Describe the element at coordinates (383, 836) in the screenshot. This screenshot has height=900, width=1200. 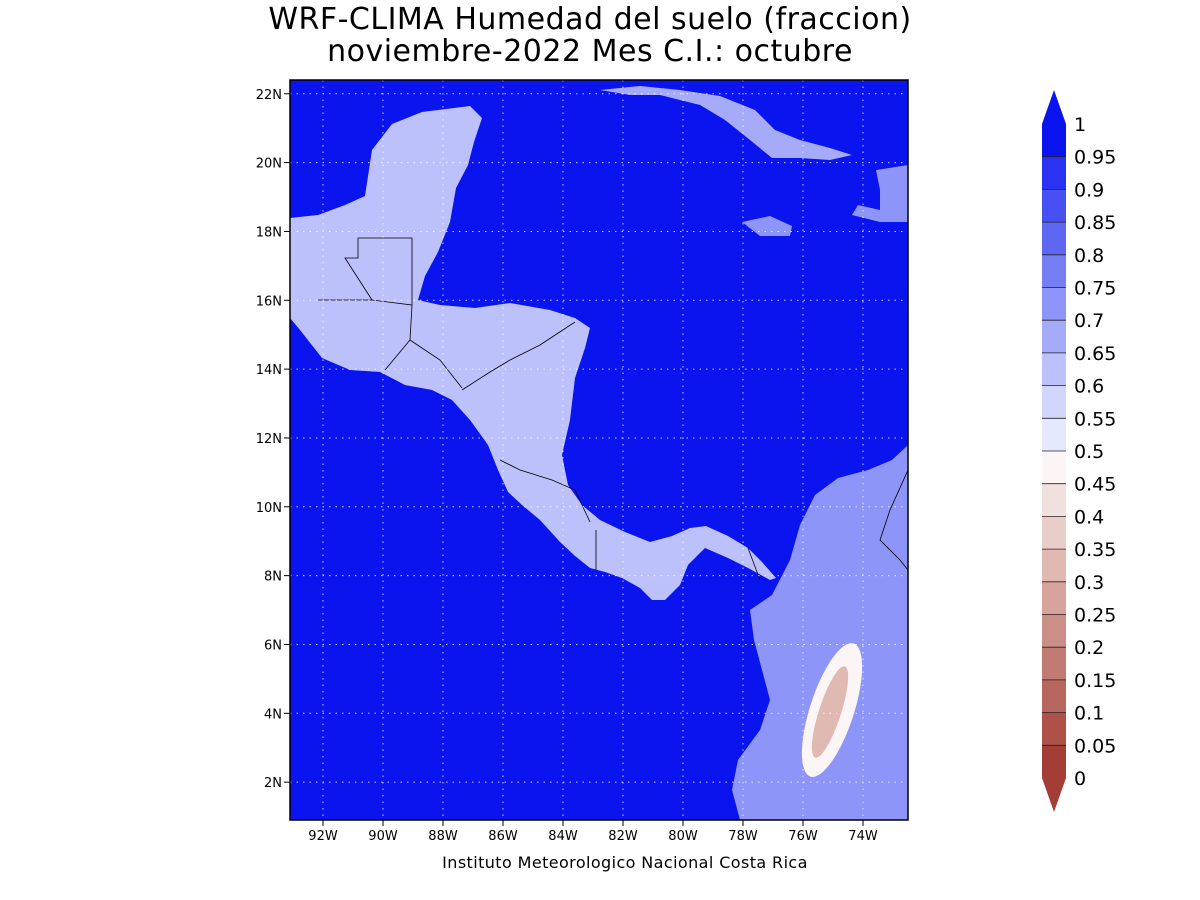
I see `x-tick-label: 90W` at that location.